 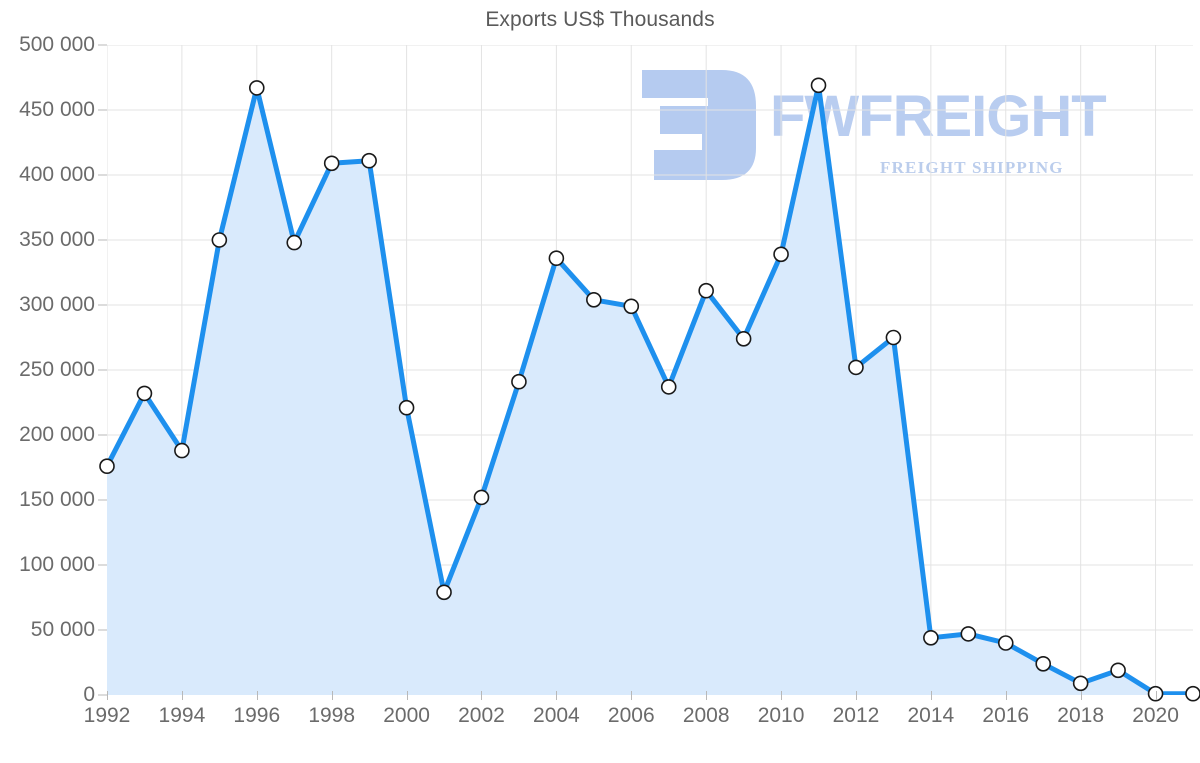 What do you see at coordinates (406, 715) in the screenshot?
I see `x-axis-tick-label: 2000` at bounding box center [406, 715].